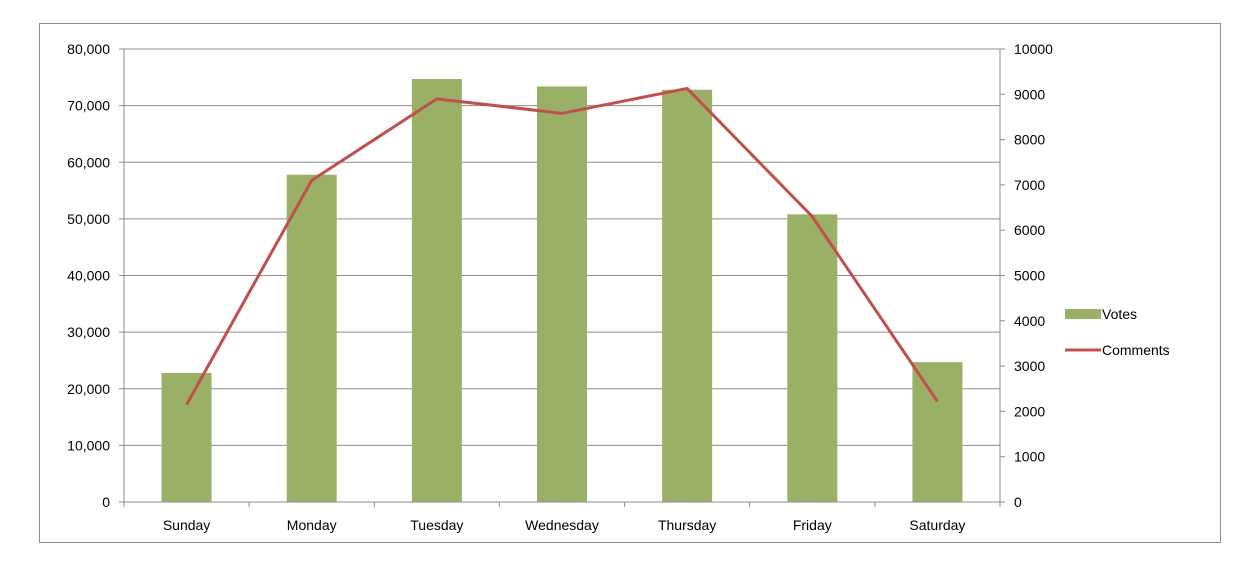 The width and height of the screenshot is (1253, 565). What do you see at coordinates (88, 106) in the screenshot?
I see `left-axis-tick-label: 70,000` at bounding box center [88, 106].